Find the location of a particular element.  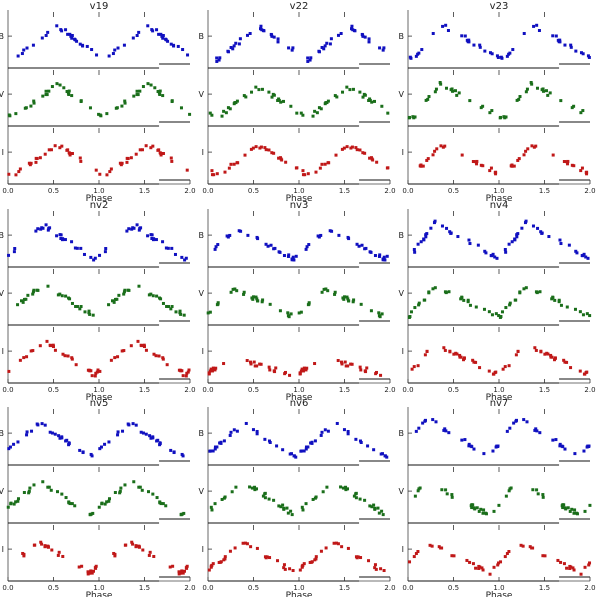

x-axis-label: Phase is located at coordinates (299, 398).